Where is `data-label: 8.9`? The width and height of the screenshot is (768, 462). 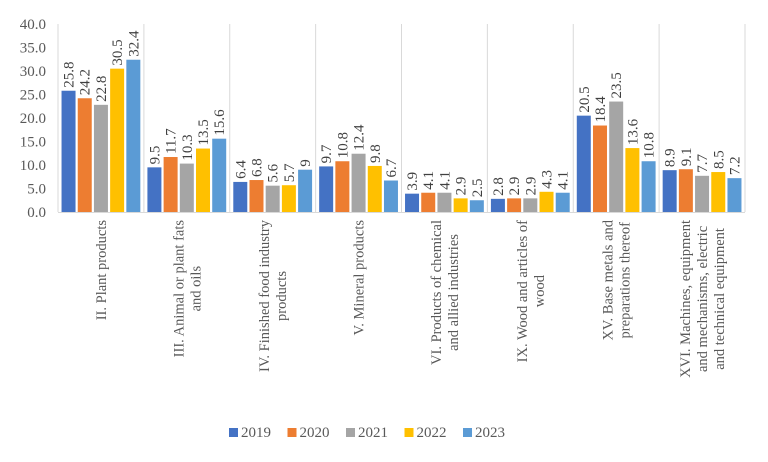 data-label: 8.9 is located at coordinates (671, 157).